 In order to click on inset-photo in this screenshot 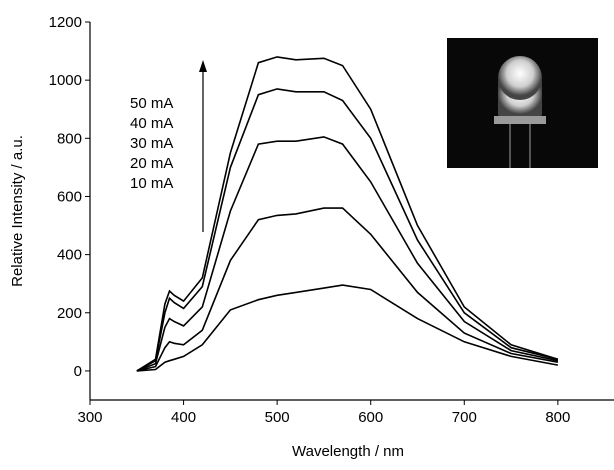, I will do `click(522, 103)`.